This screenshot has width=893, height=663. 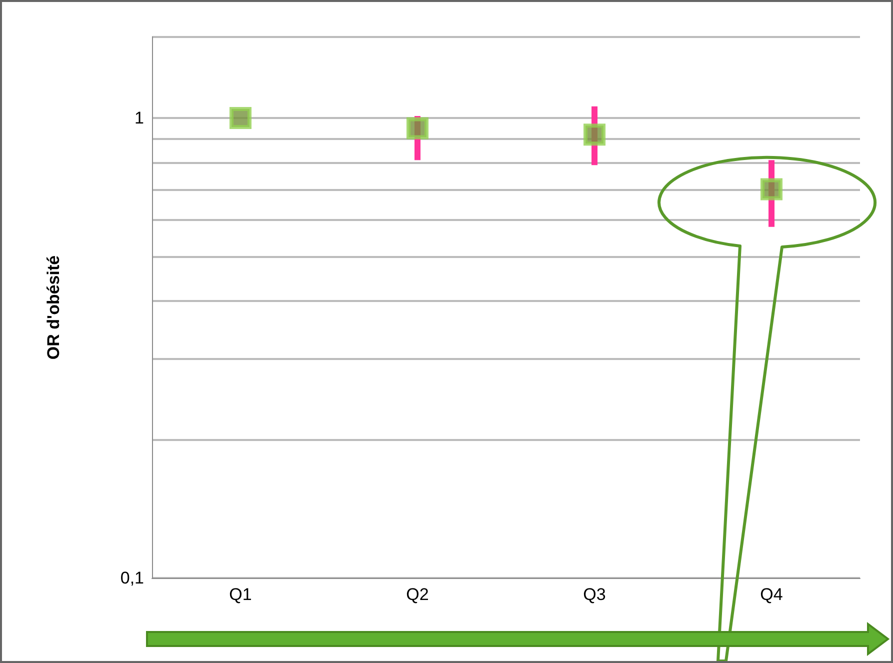 What do you see at coordinates (240, 594) in the screenshot?
I see `x-tick-label: Q1` at bounding box center [240, 594].